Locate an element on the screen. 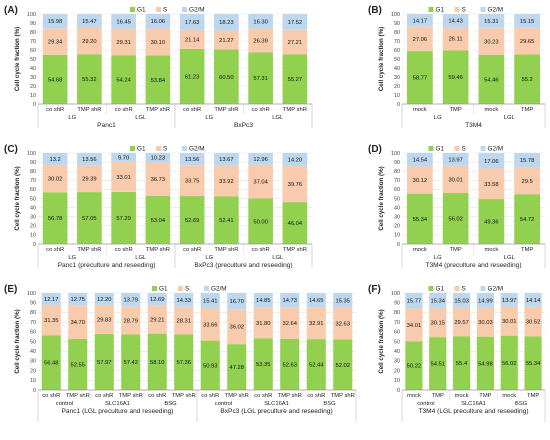 The height and width of the screenshot is (440, 550). data-label: 56.48 is located at coordinates (51, 364).